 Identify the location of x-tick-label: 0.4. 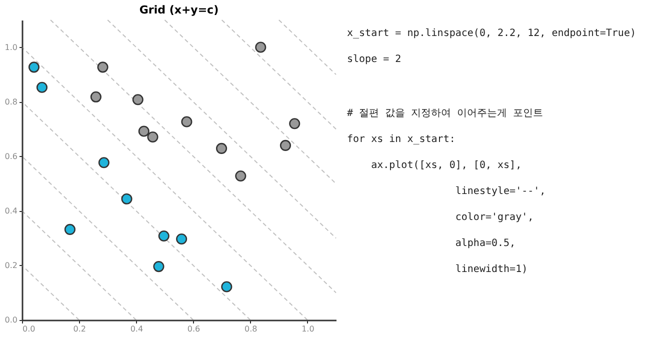
(137, 329).